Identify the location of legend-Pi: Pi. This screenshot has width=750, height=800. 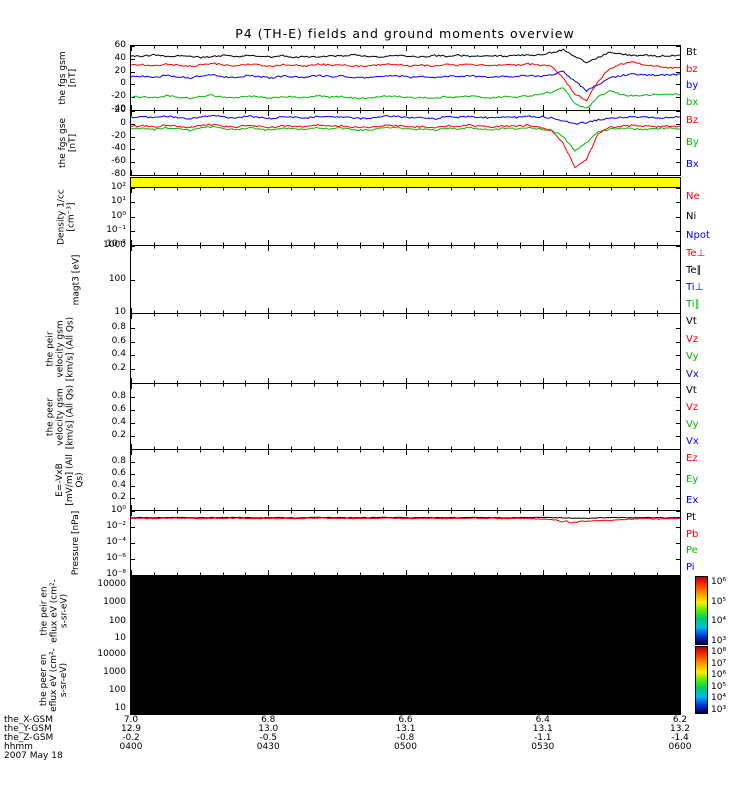
(690, 567).